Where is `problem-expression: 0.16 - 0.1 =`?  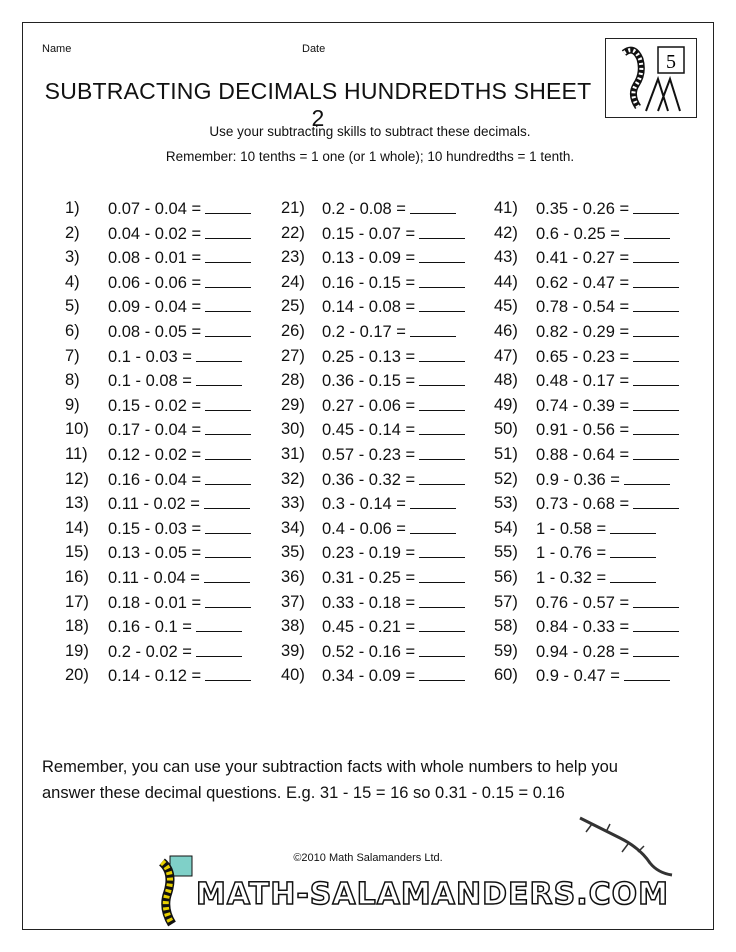 problem-expression: 0.16 - 0.1 = is located at coordinates (175, 627).